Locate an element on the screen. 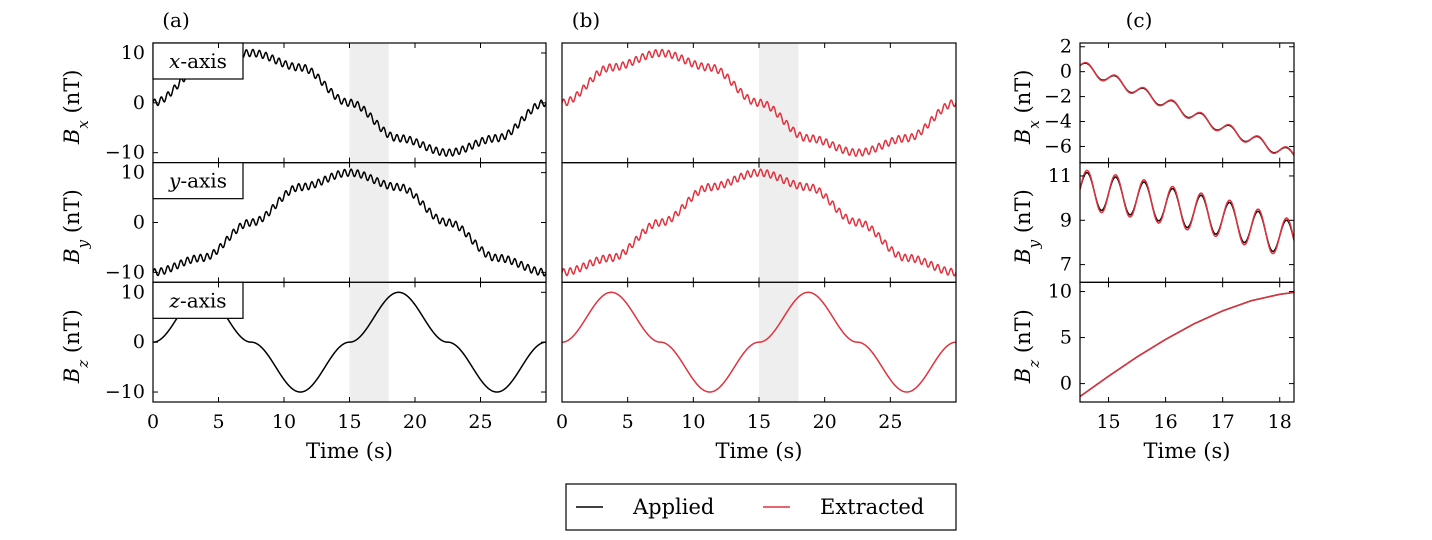  y-tick-label: −2 is located at coordinates (1058, 97).